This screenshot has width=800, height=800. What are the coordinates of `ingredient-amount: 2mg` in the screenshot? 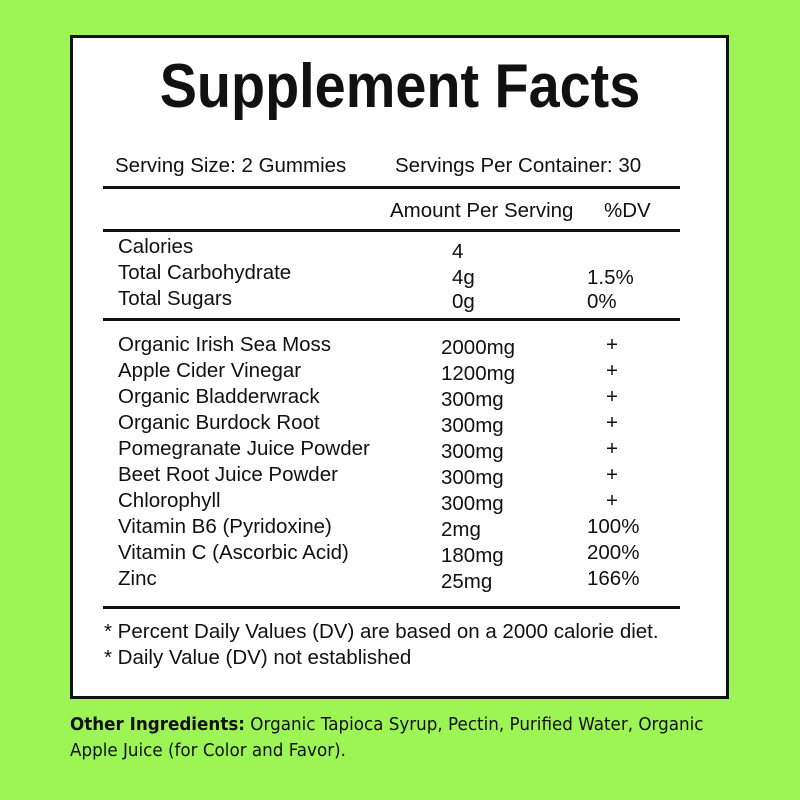 It's located at (461, 529).